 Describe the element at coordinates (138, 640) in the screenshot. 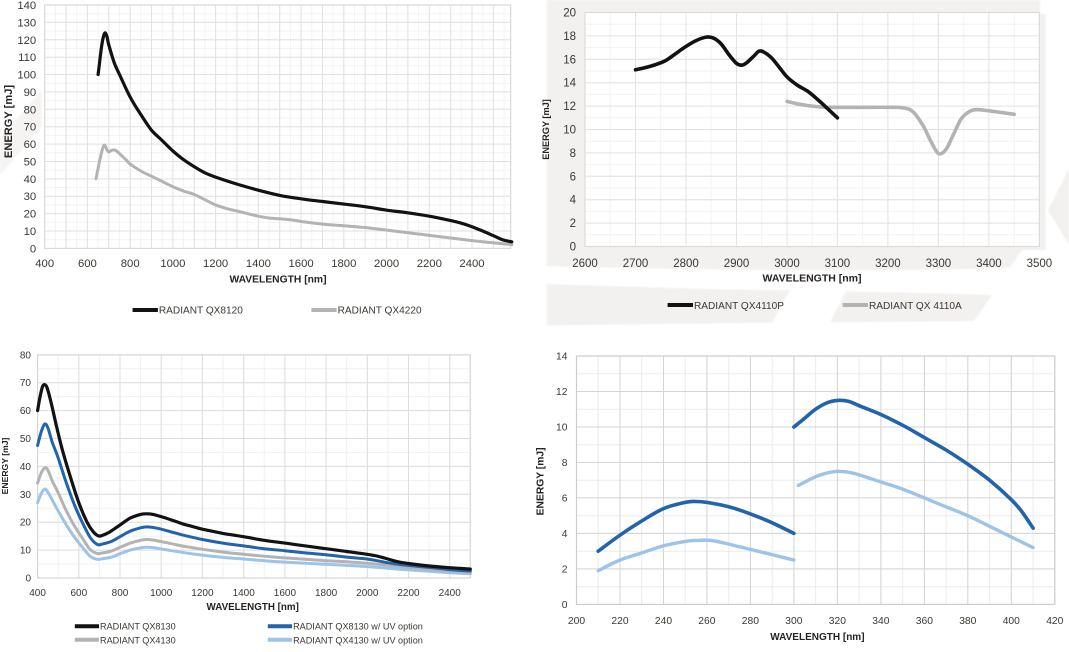

I see `svg-text: RADIANT QX4130` at that location.